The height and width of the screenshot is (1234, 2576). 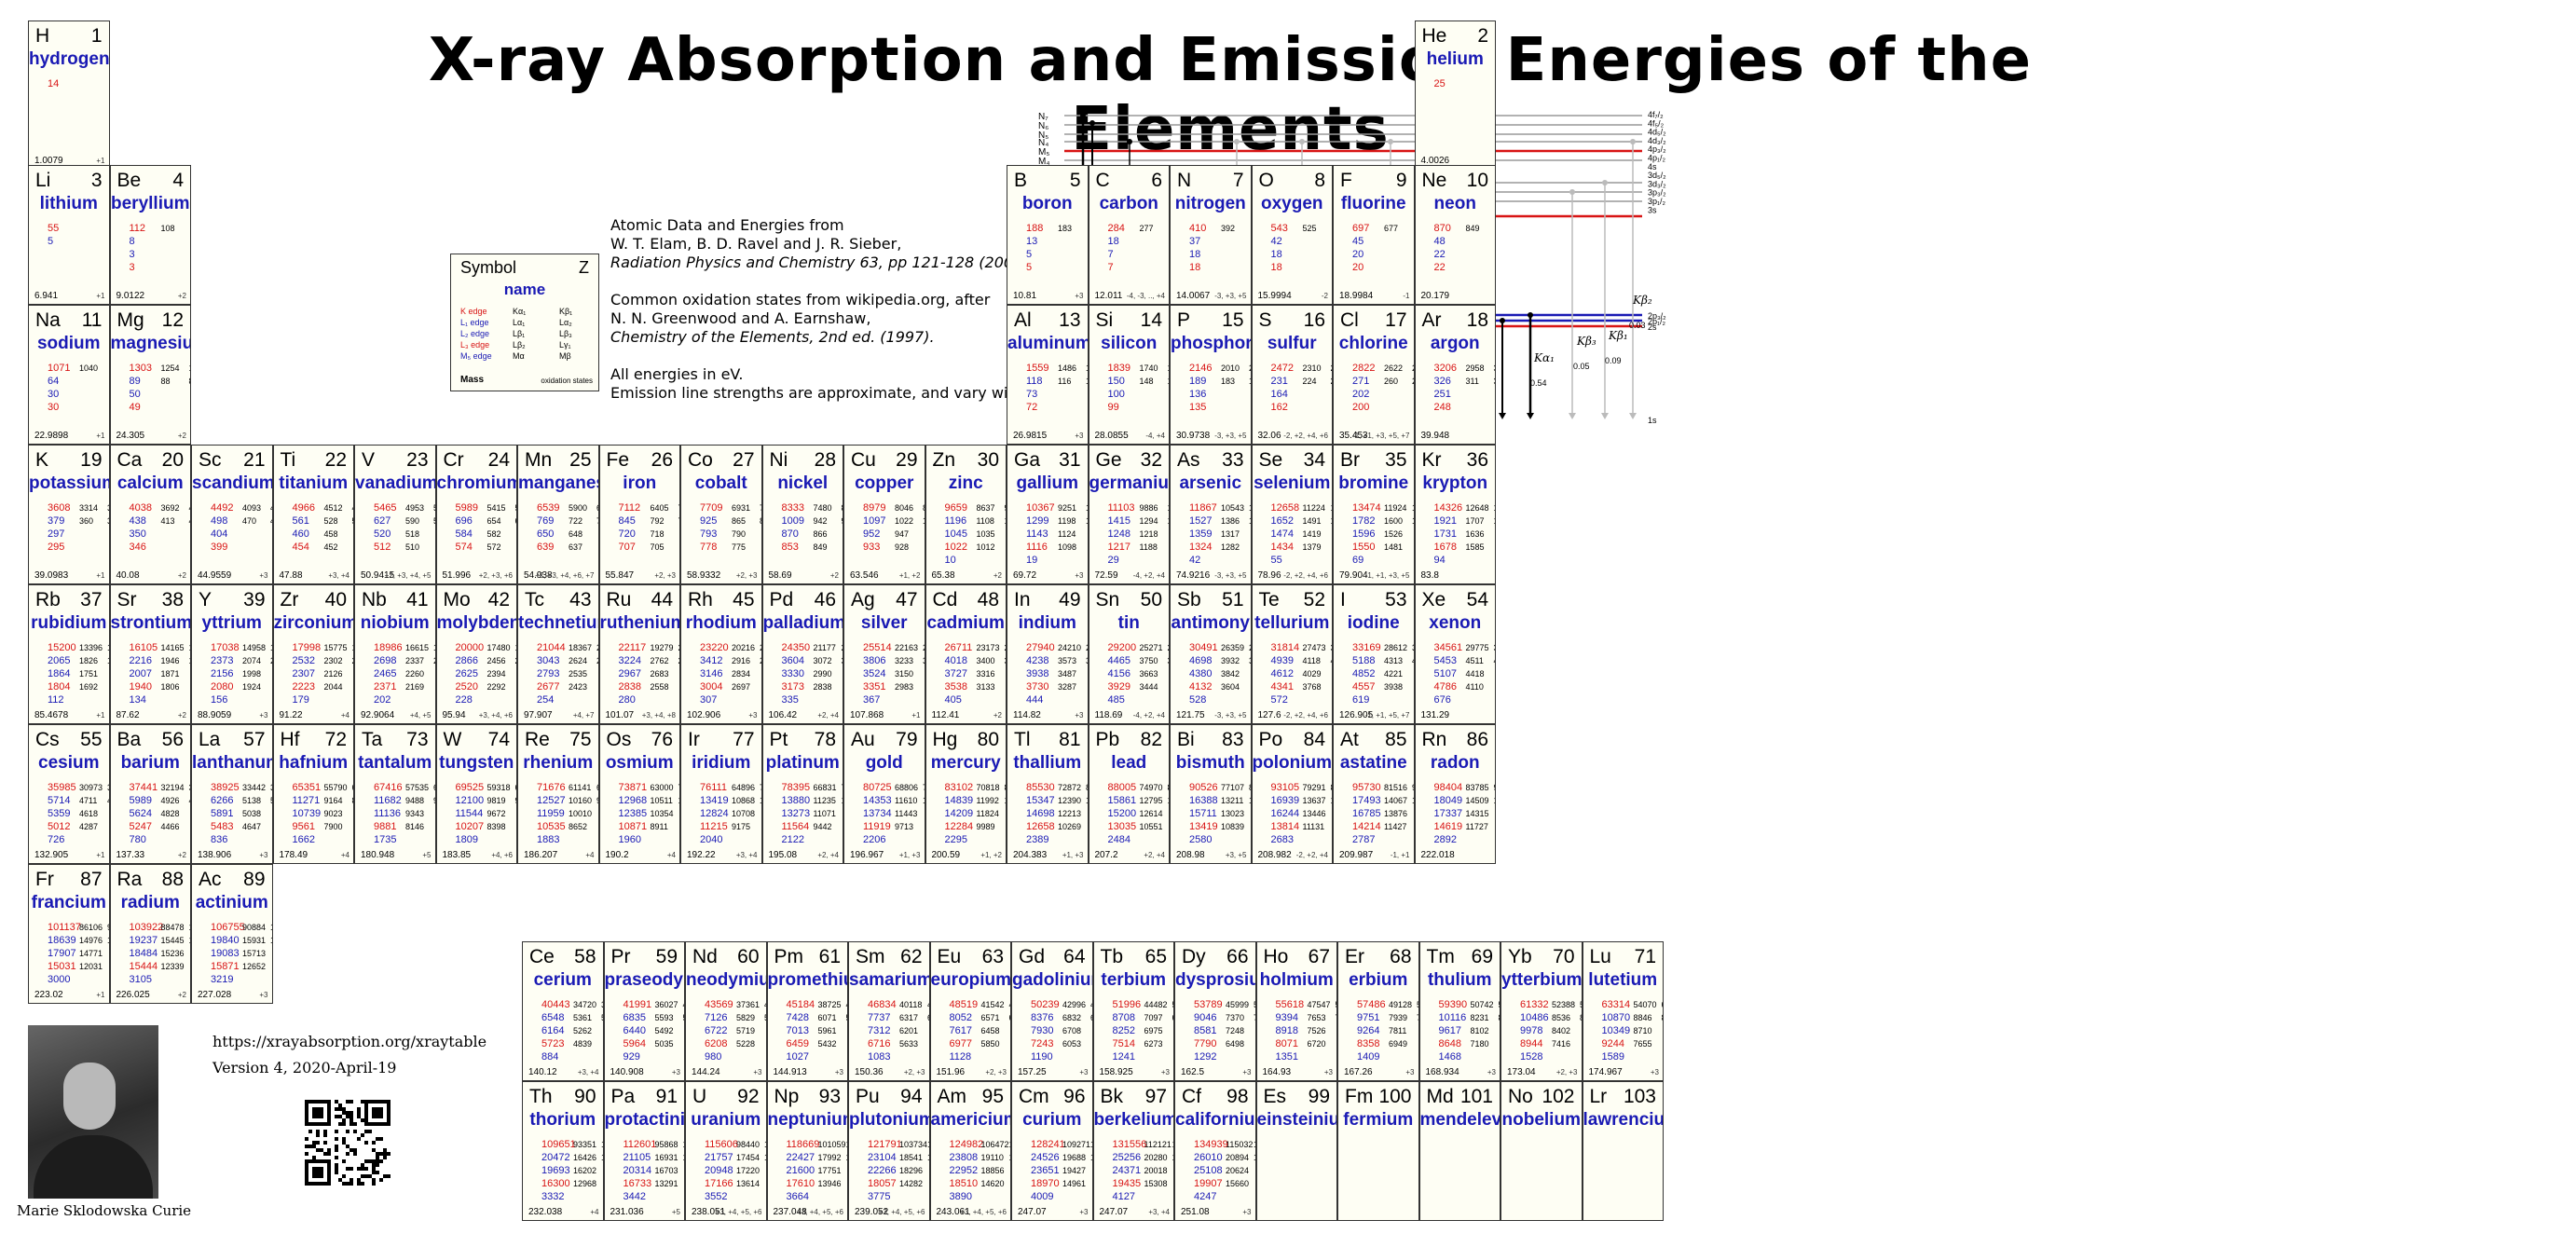 I want to click on energy-row: 11260195868108427, so click(x=654, y=1144).